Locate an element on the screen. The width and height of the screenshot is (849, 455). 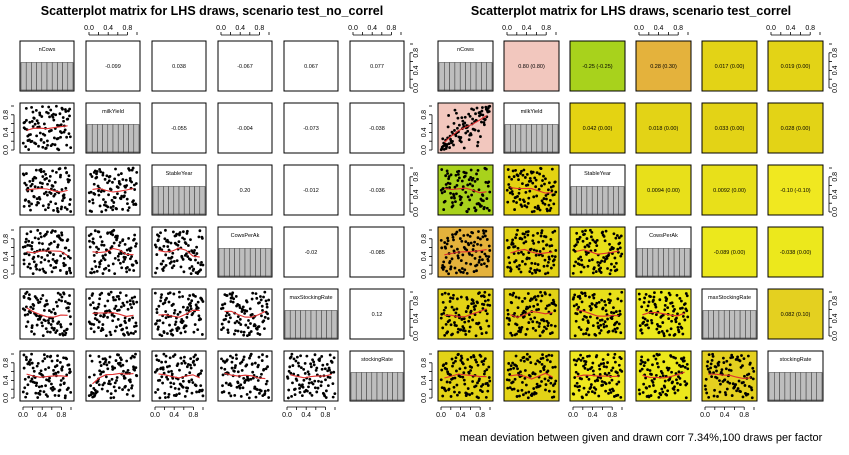
tick-label: 0.0 is located at coordinates (23, 415).